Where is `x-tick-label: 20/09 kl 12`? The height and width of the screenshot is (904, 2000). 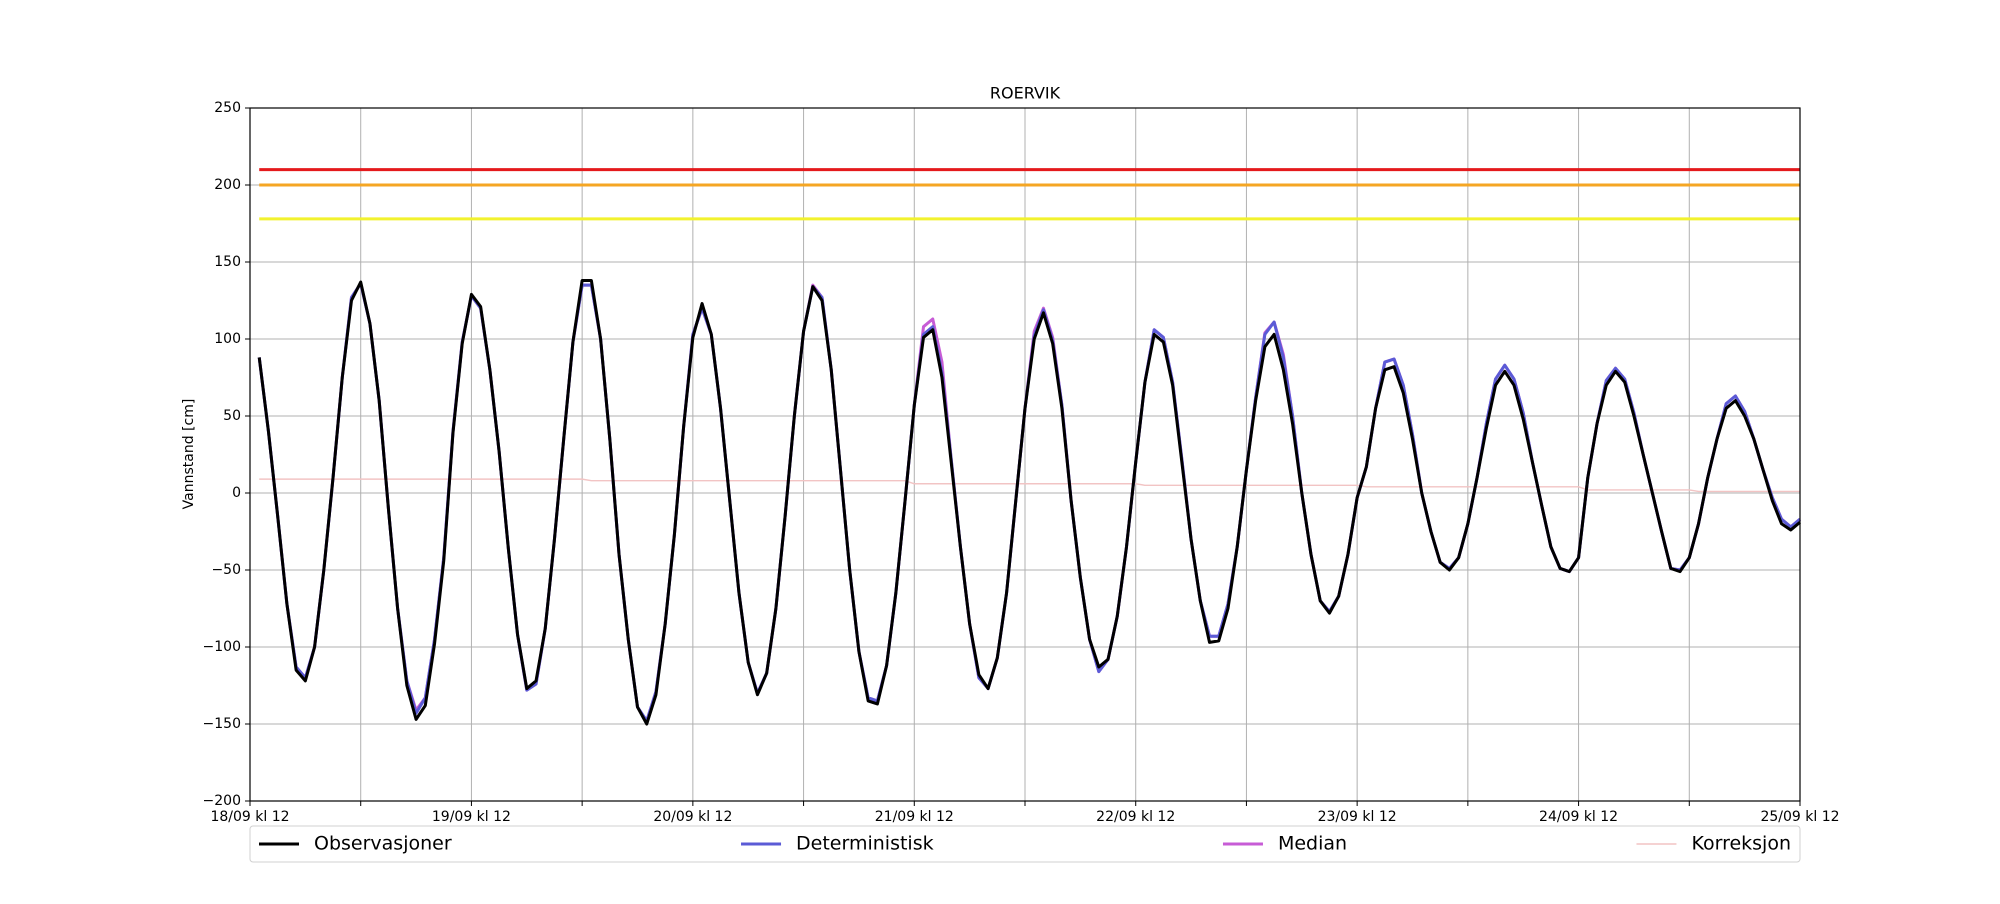 x-tick-label: 20/09 kl 12 is located at coordinates (692, 817).